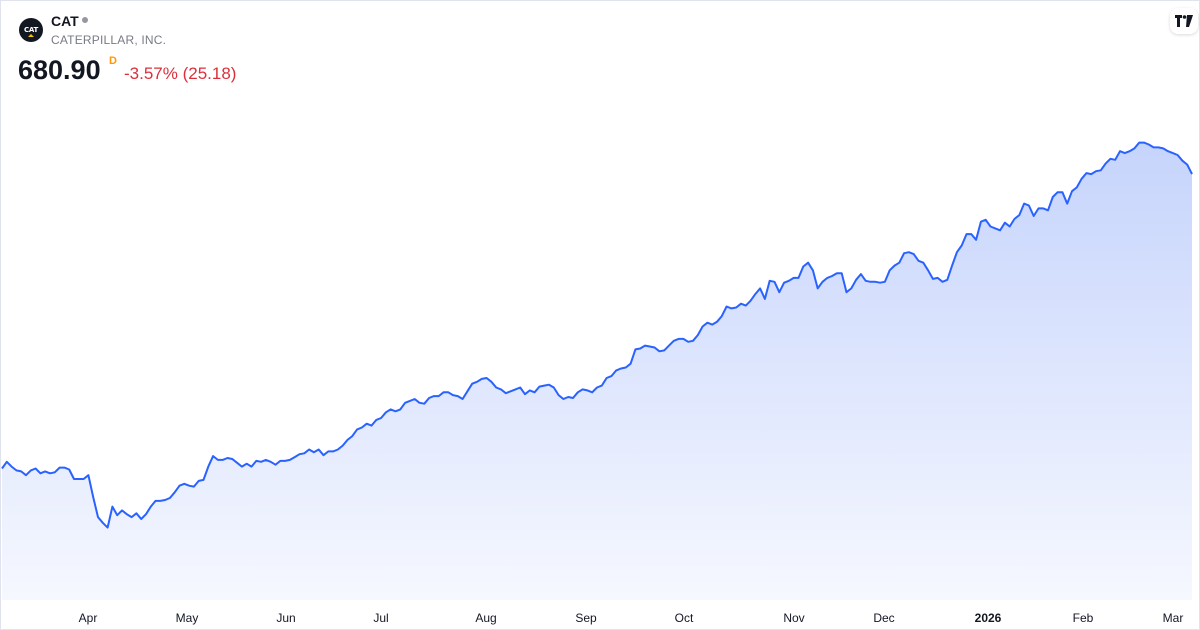 This screenshot has height=630, width=1200. I want to click on ticker-symbol: CAT, so click(65, 21).